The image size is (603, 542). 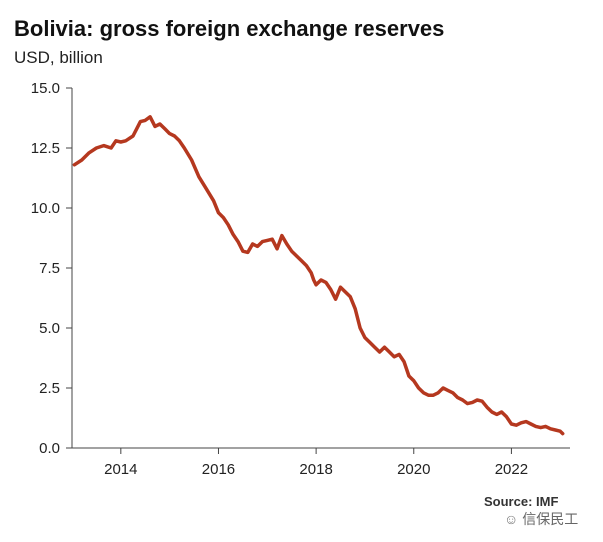 I want to click on y-tick-label: 7.5, so click(x=49, y=268).